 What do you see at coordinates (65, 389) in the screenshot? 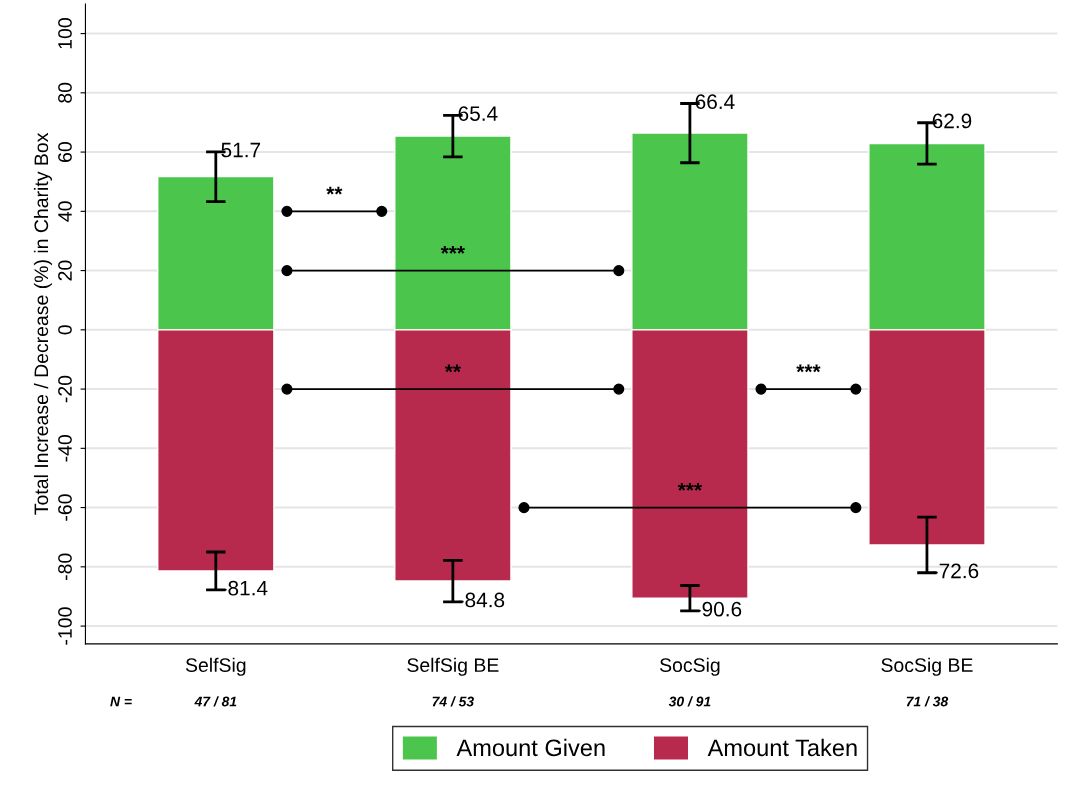
I see `y-tick-label: -20` at bounding box center [65, 389].